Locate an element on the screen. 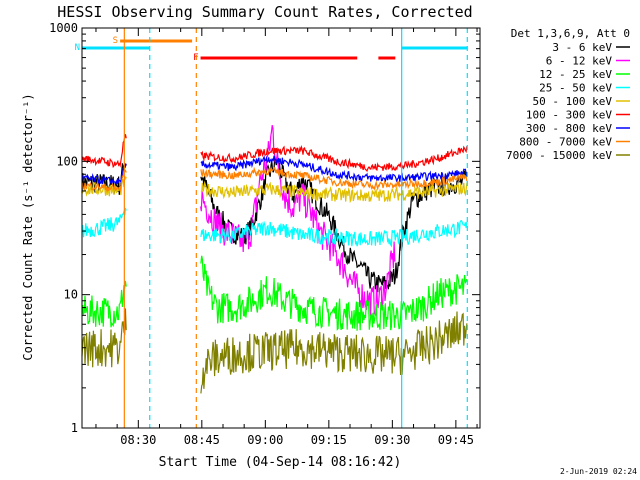  legend-label: 800 - 7000 keV is located at coordinates (565, 142).